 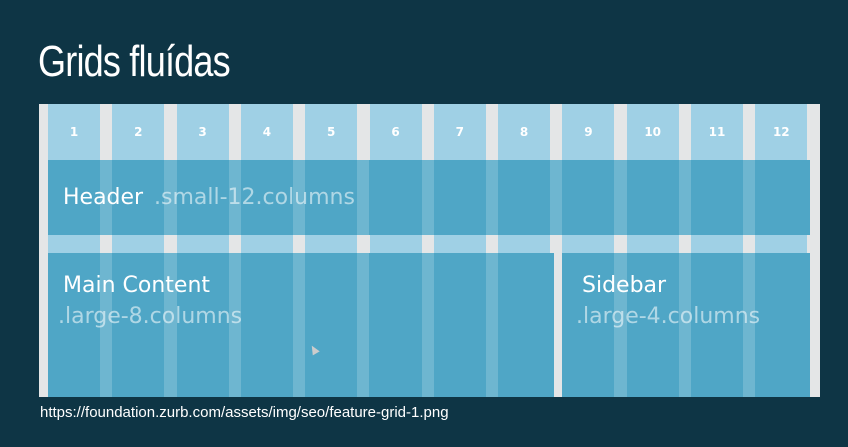 What do you see at coordinates (267, 132) in the screenshot?
I see `column-number: 4` at bounding box center [267, 132].